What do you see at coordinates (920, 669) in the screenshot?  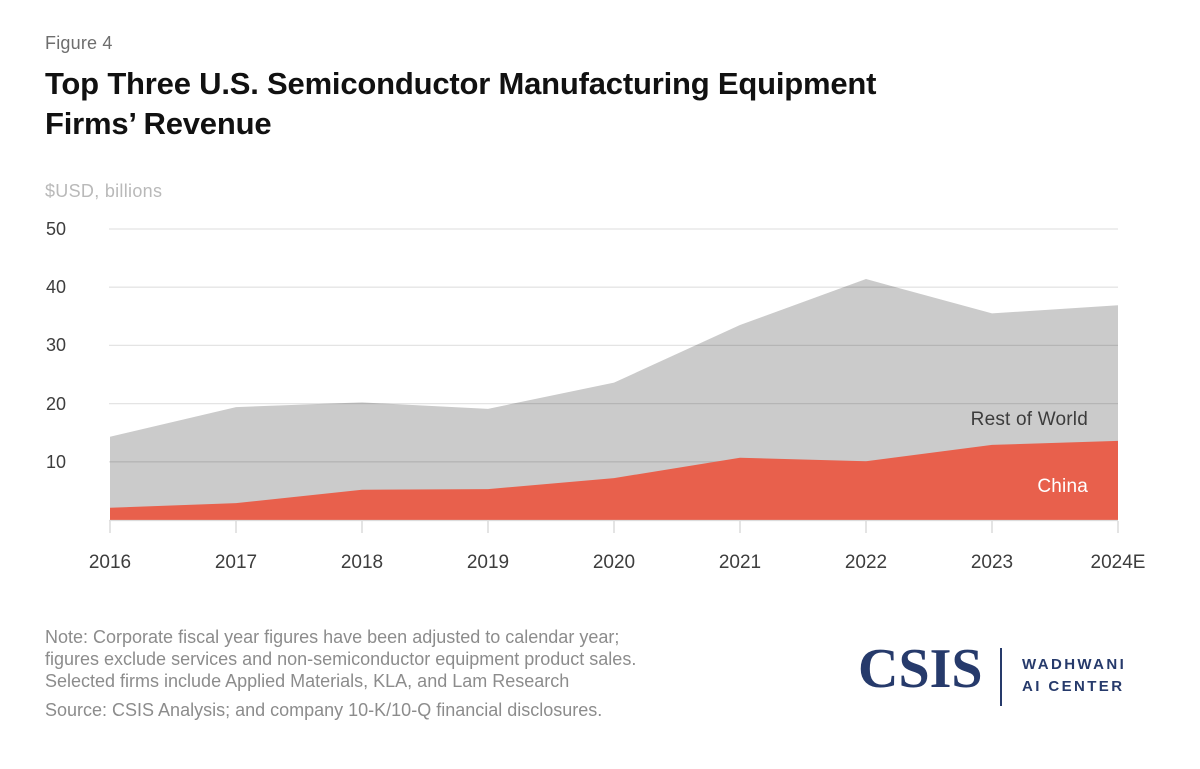 I see `csis-logo-wordmark: CSIS` at bounding box center [920, 669].